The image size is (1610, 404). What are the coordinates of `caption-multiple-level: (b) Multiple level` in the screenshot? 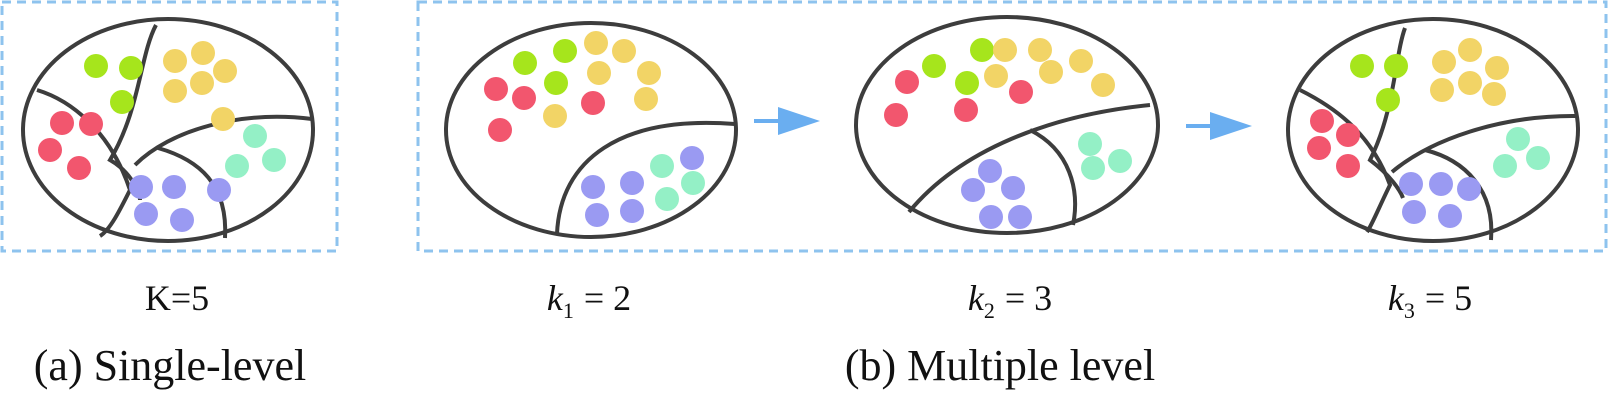 It's located at (1000, 365).